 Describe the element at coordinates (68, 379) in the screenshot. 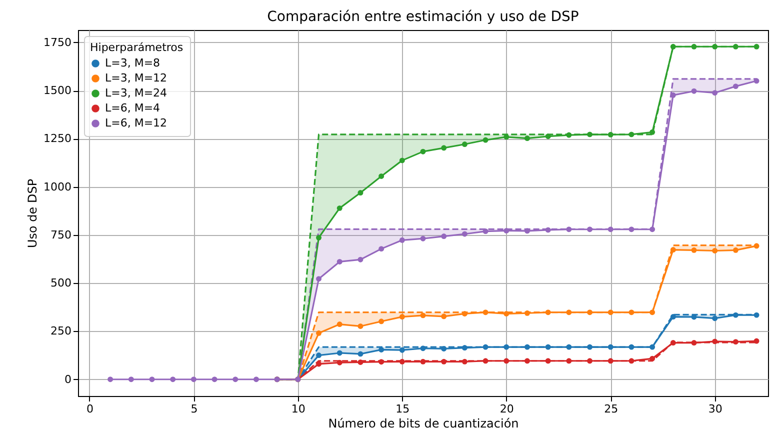

I see `y-tick-label: 0` at that location.